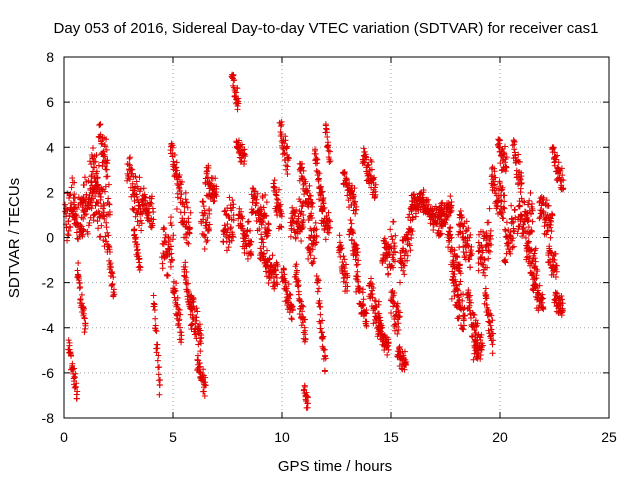  I want to click on y-tick-labels: -8 -6 -4 -2 0 2 4 6 8, so click(48, 237).